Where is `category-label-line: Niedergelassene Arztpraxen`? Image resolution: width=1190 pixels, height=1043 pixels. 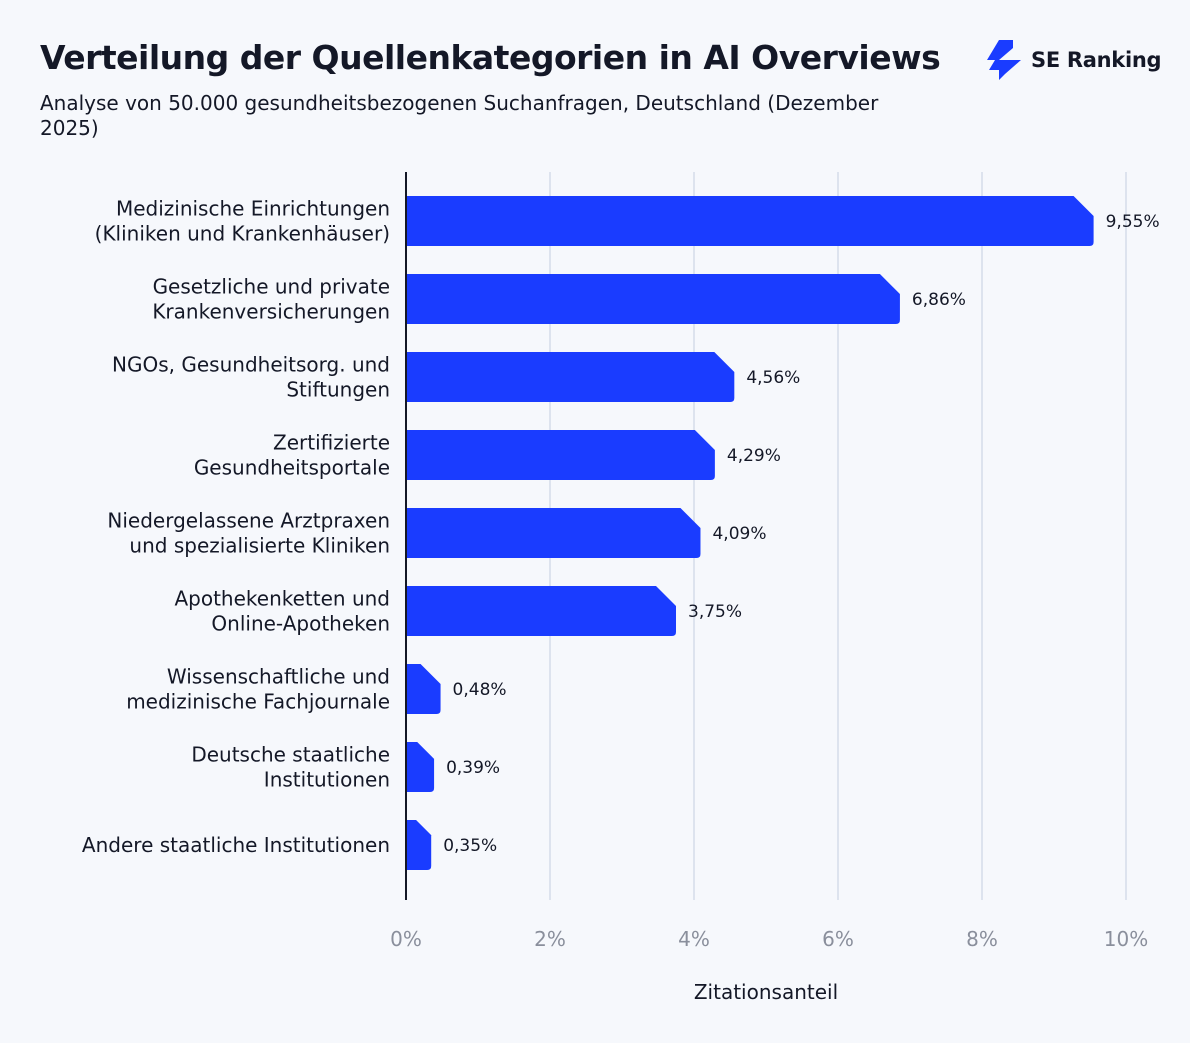 category-label-line: Niedergelassene Arztpraxen is located at coordinates (248, 521).